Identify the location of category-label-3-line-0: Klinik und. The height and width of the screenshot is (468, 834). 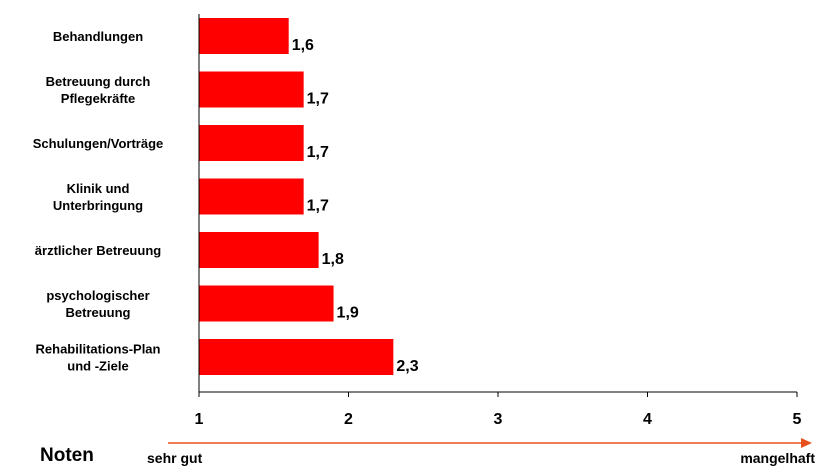
(98, 188).